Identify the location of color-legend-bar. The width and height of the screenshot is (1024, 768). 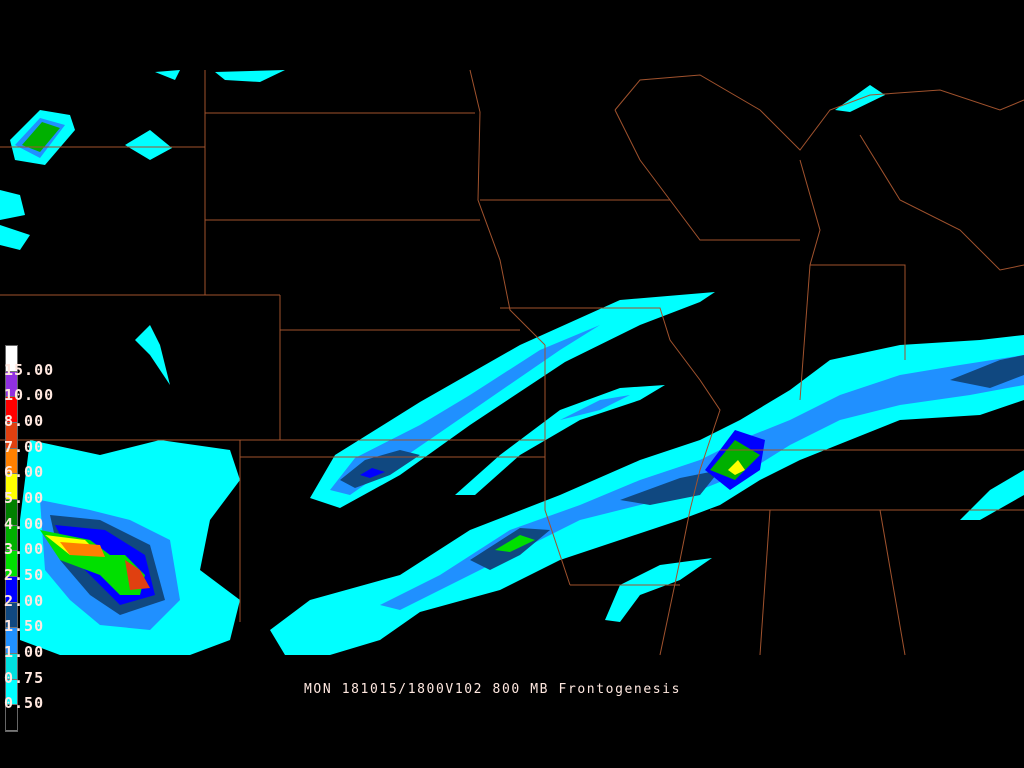
(11, 538).